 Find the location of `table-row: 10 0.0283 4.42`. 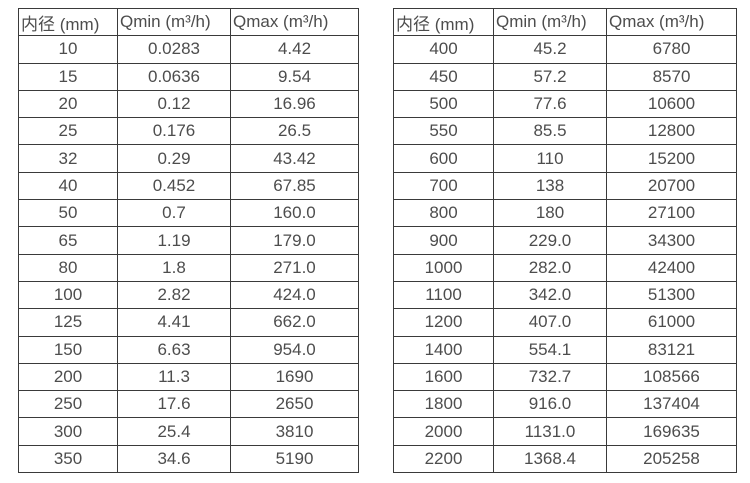

table-row: 10 0.0283 4.42 is located at coordinates (188, 49).